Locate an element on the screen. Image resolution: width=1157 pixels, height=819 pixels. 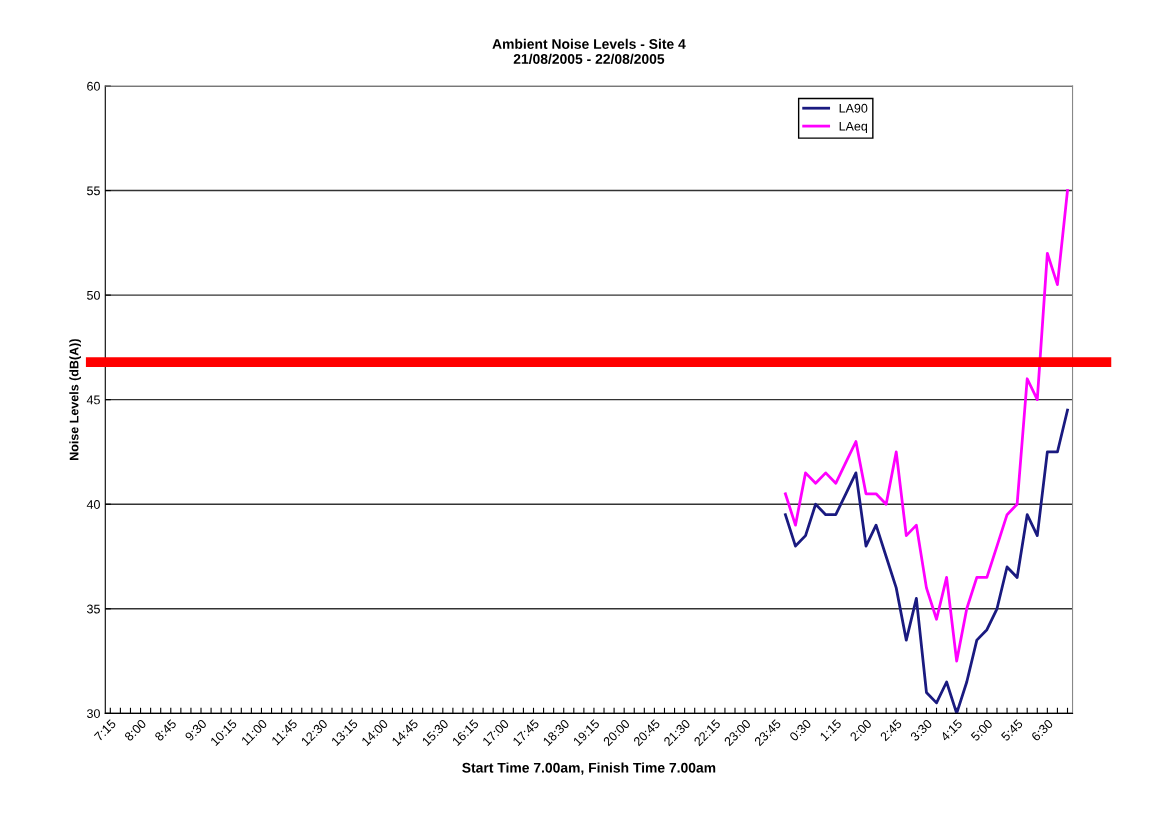
x-tick-label: 9:30 is located at coordinates (196, 730).